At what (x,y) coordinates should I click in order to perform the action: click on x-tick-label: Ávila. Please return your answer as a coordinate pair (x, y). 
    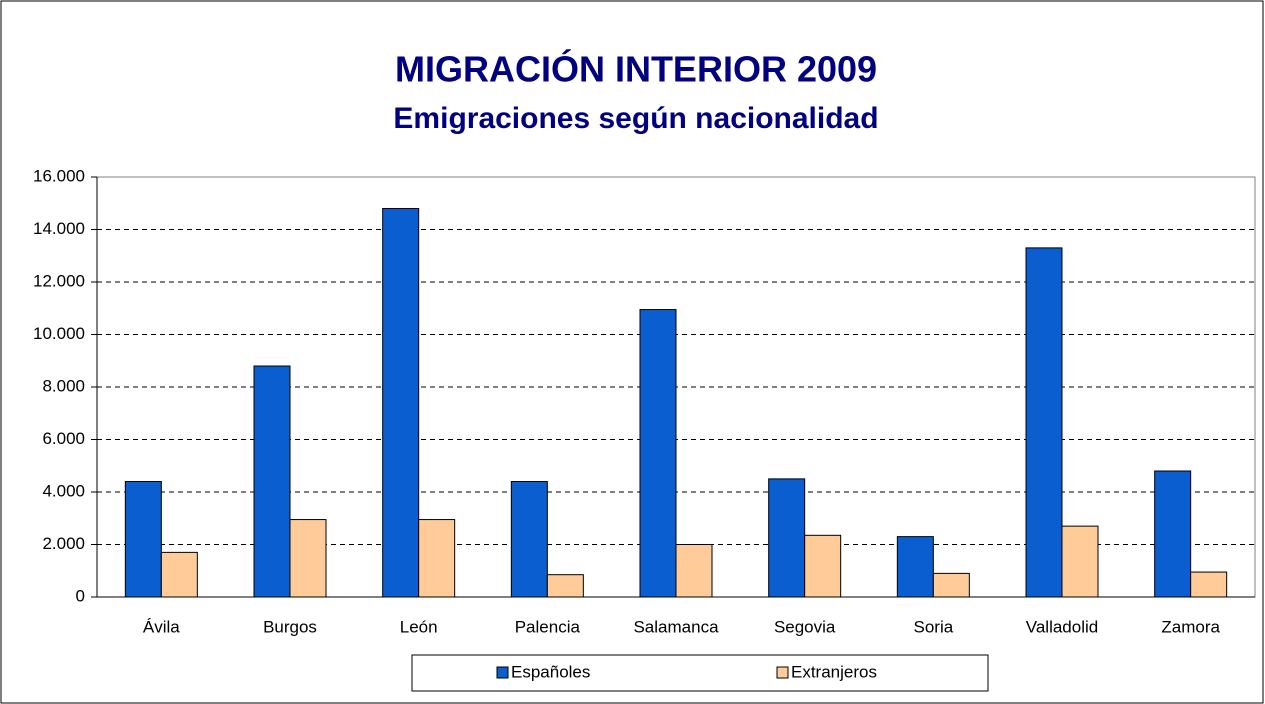
    Looking at the image, I should click on (161, 626).